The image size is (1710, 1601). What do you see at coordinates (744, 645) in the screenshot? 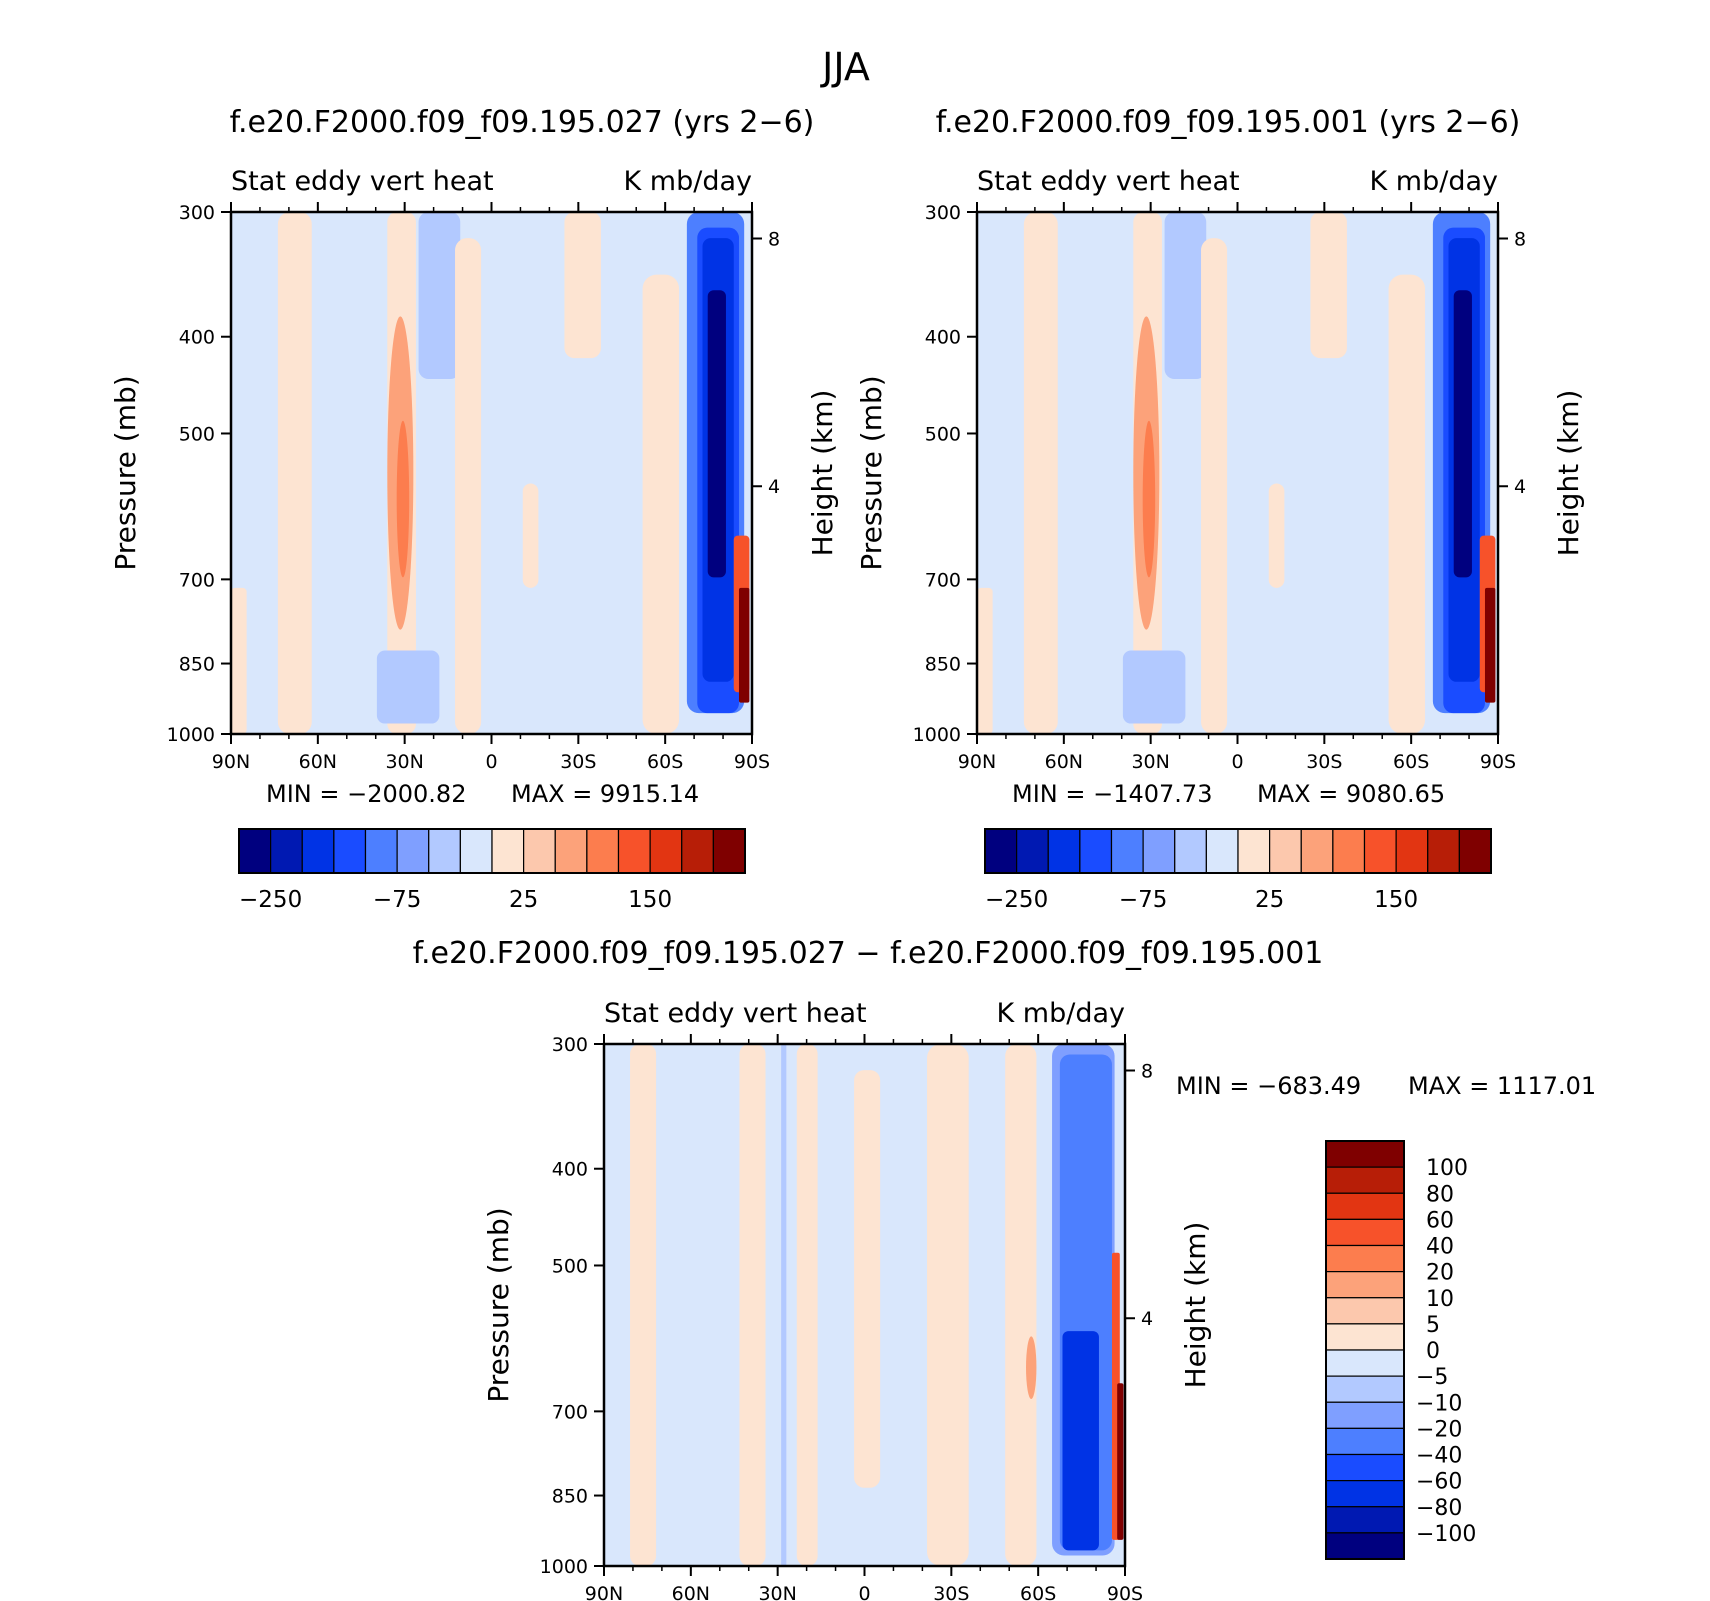
I see `hot-core-max` at bounding box center [744, 645].